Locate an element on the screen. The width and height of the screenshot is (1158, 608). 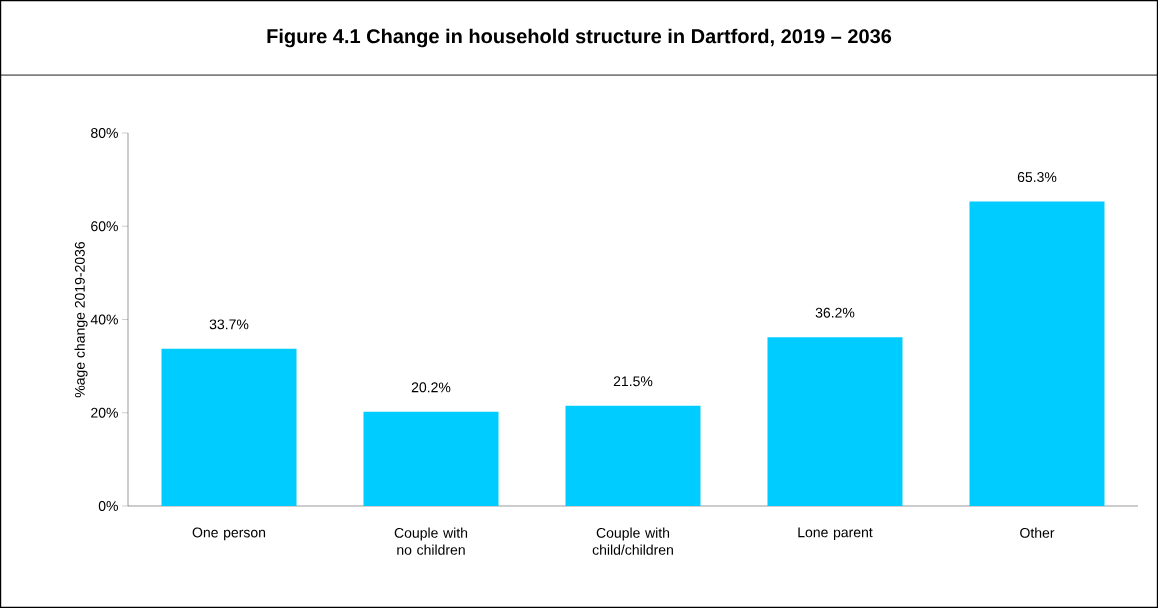
x-tick-label: Lone parent is located at coordinates (835, 534).